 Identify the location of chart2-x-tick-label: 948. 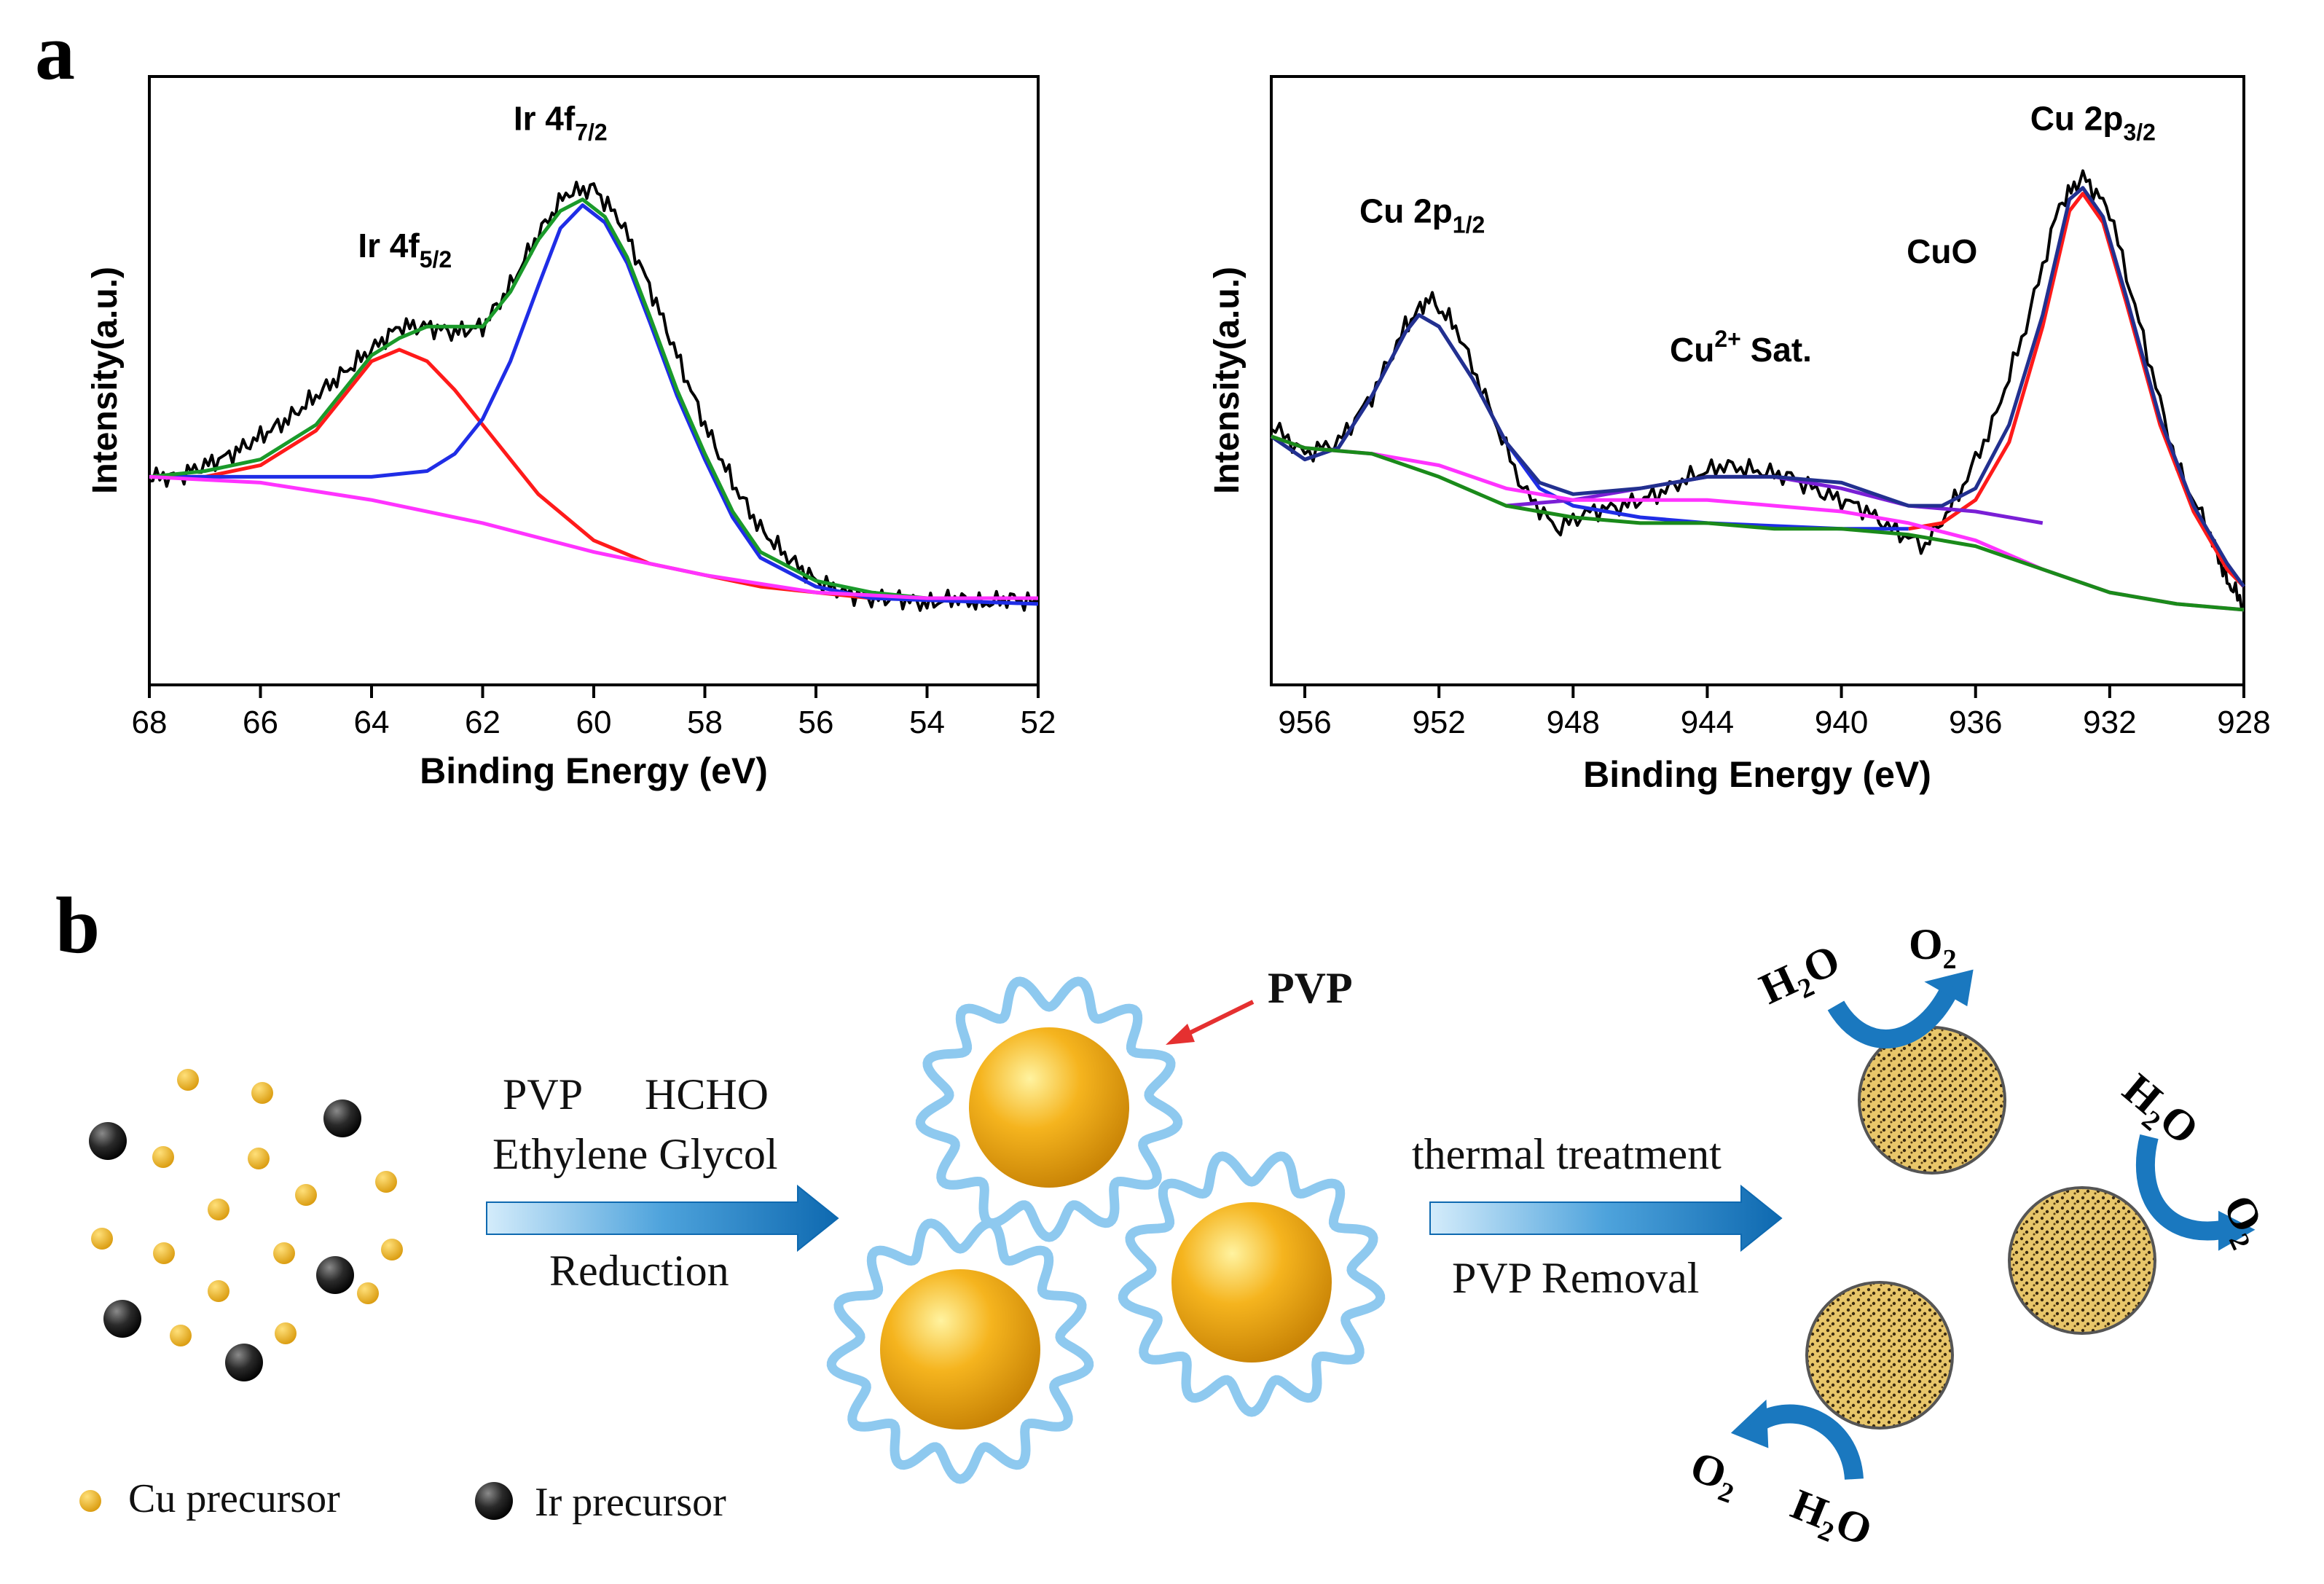
(1573, 722).